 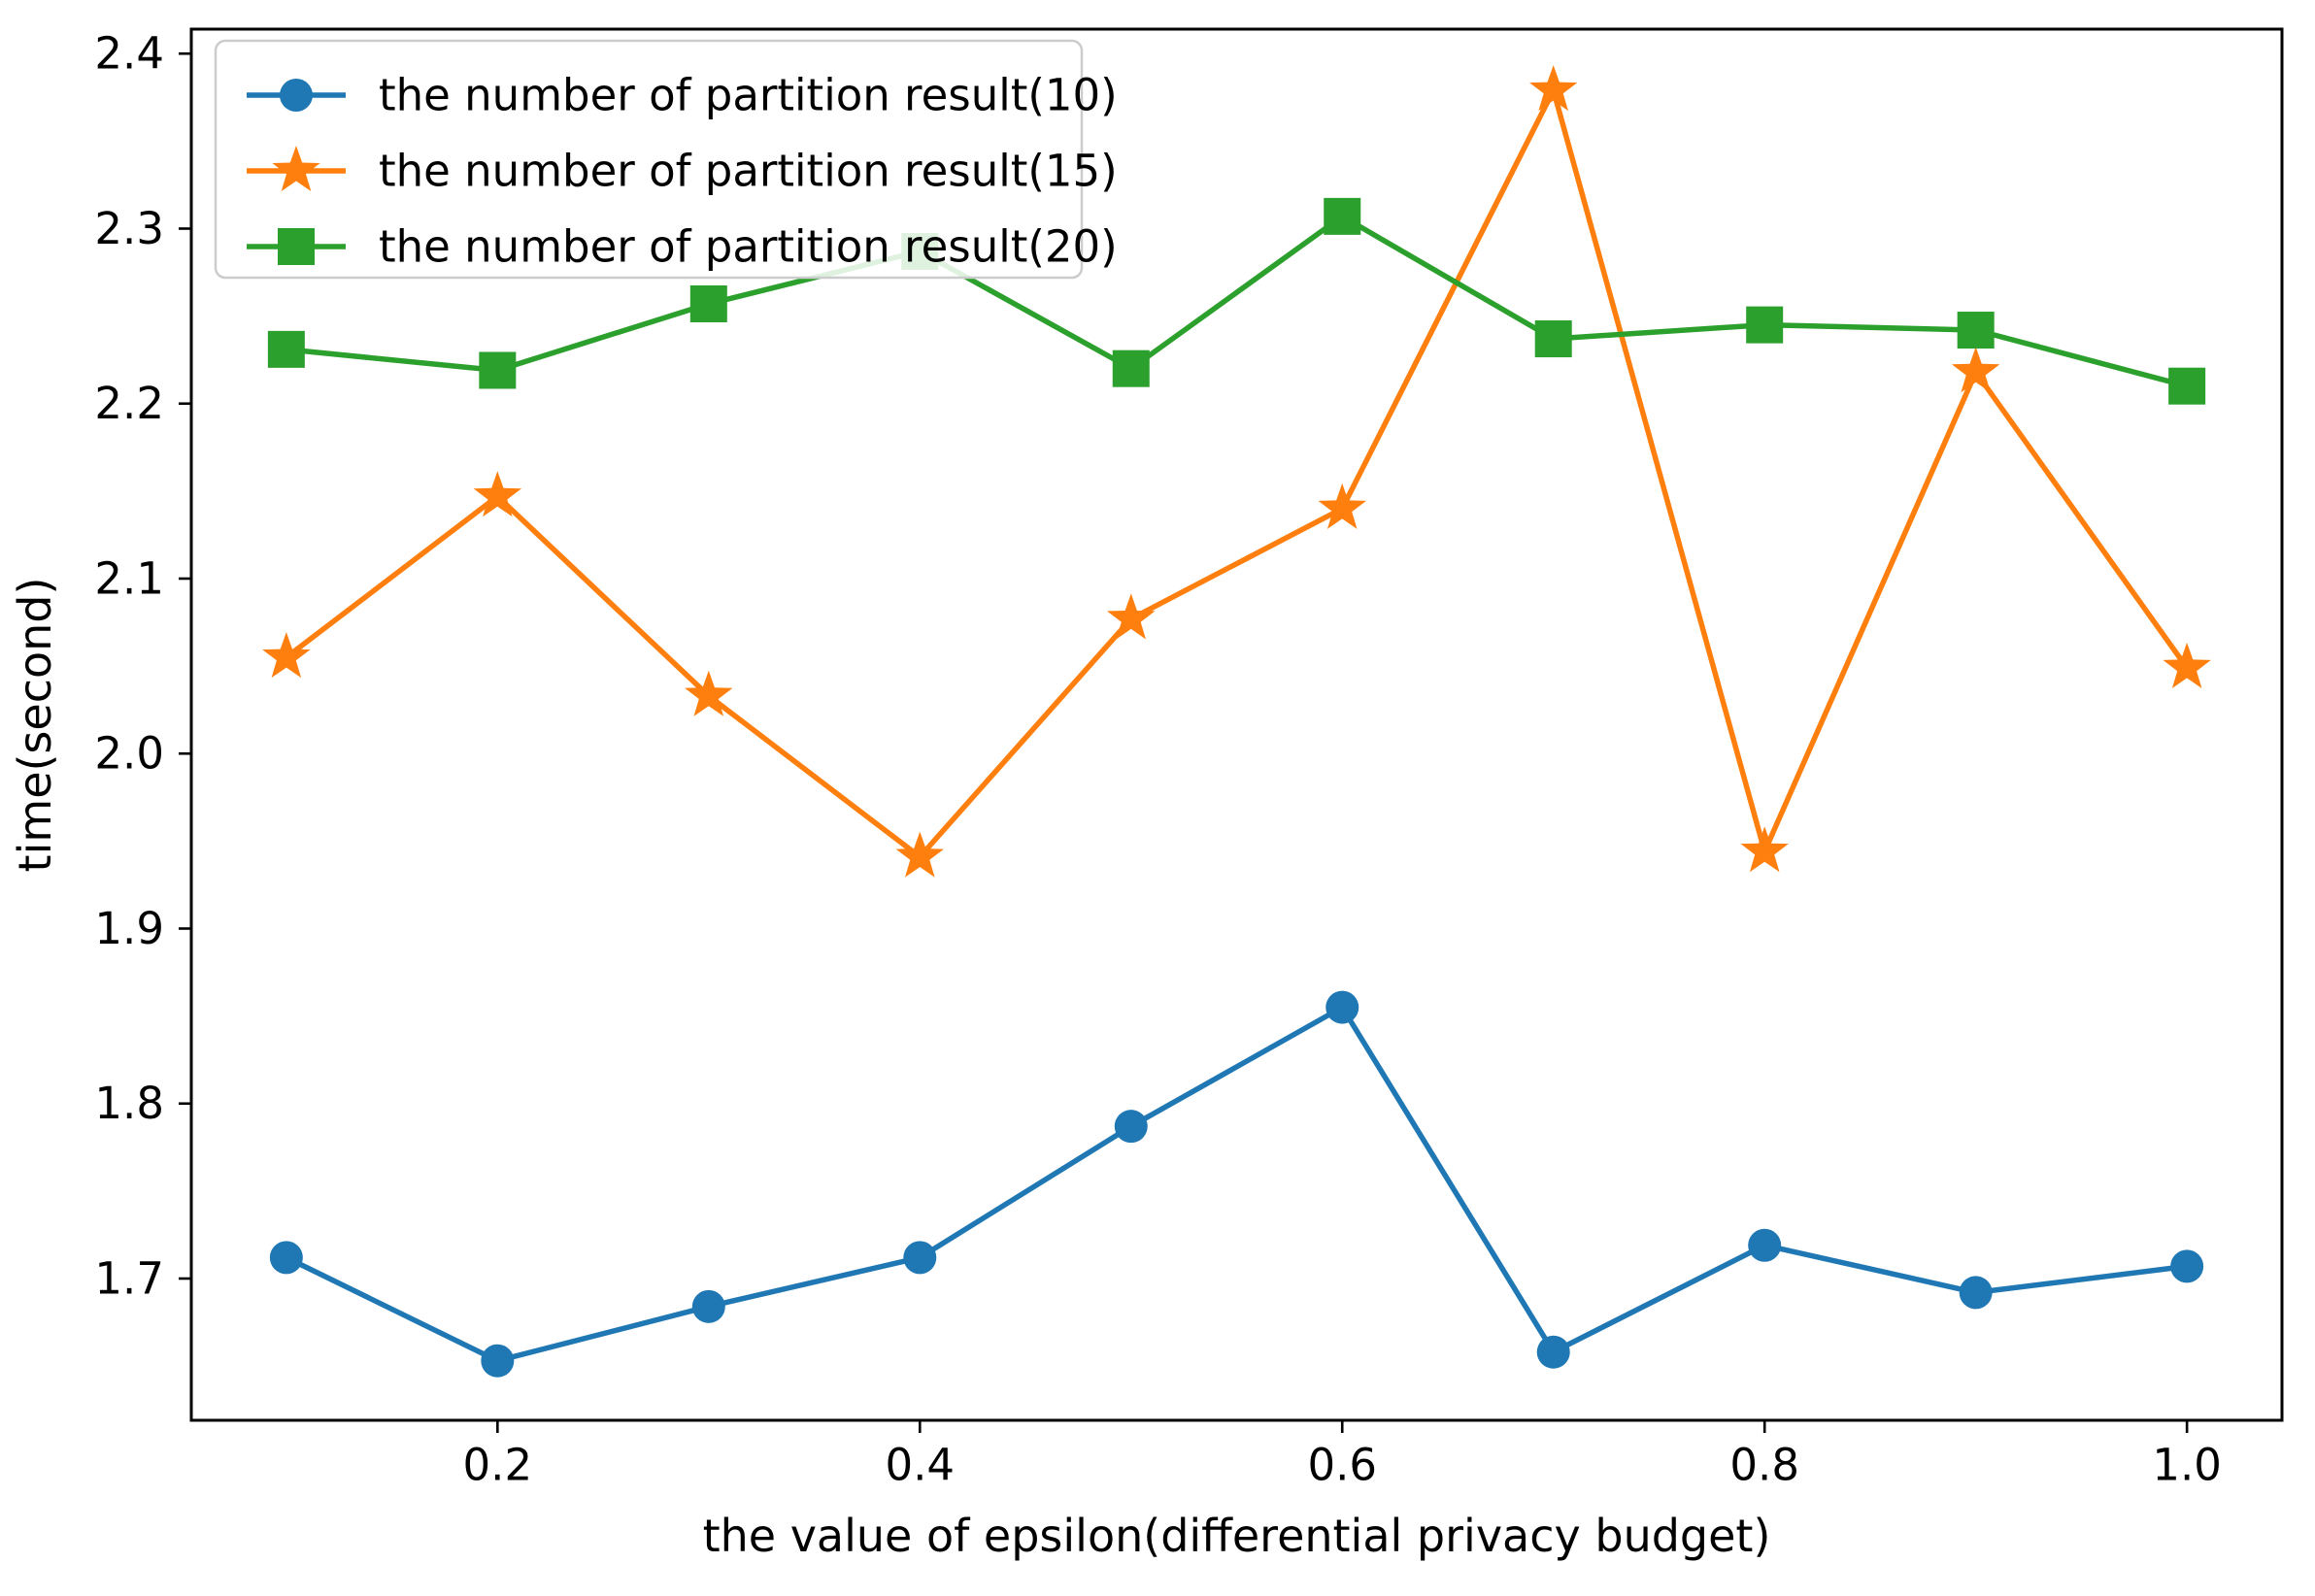 I want to click on x-tick-label: 0.8, so click(x=1764, y=1465).